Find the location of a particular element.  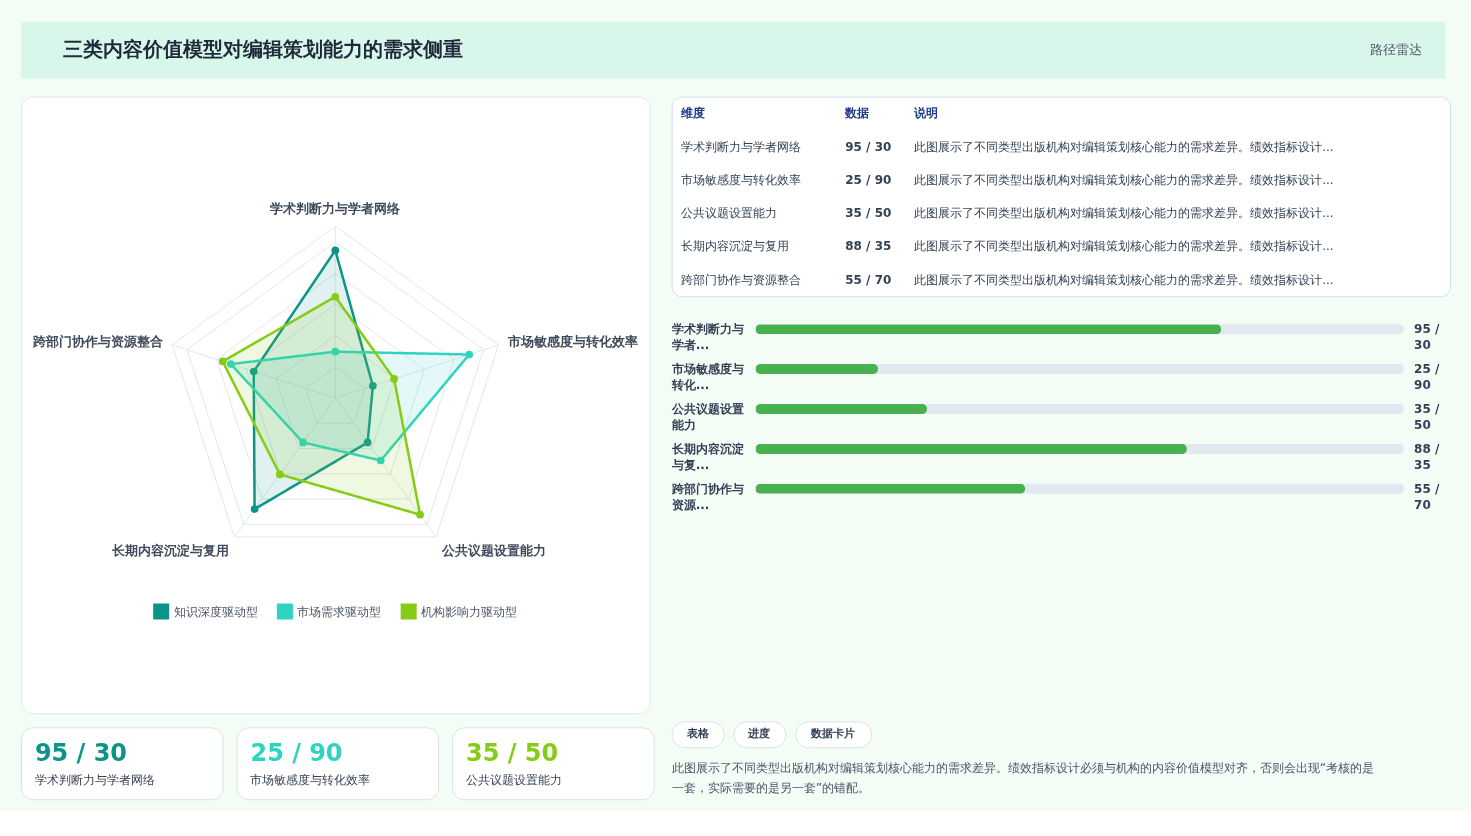

data-label: 35 / 50 is located at coordinates (1427, 416).